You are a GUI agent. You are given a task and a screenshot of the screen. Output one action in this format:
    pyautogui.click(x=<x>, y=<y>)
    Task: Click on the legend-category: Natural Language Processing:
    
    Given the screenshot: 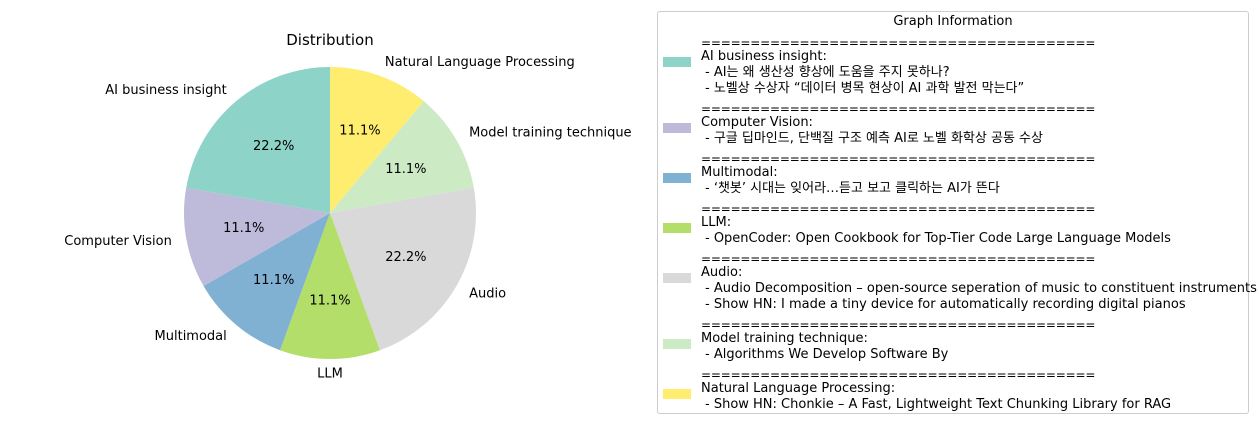 What is the action you would take?
    pyautogui.click(x=798, y=388)
    